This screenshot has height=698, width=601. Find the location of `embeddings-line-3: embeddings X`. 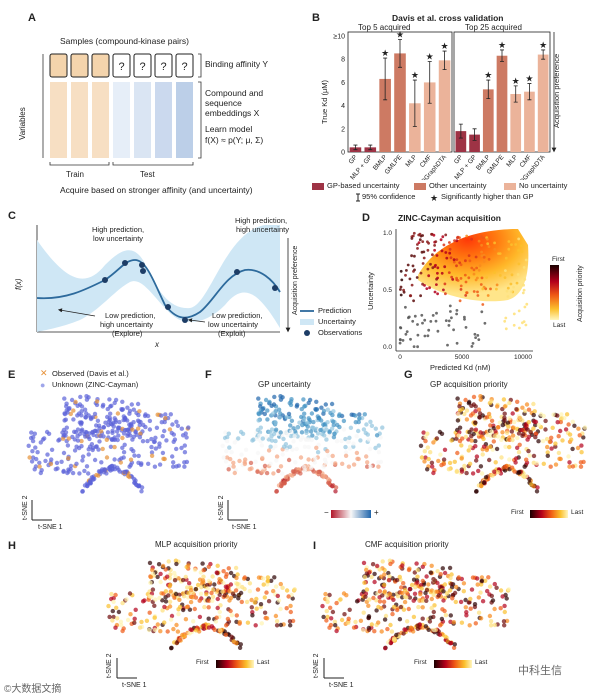

embeddings-line-3: embeddings X is located at coordinates (232, 113).